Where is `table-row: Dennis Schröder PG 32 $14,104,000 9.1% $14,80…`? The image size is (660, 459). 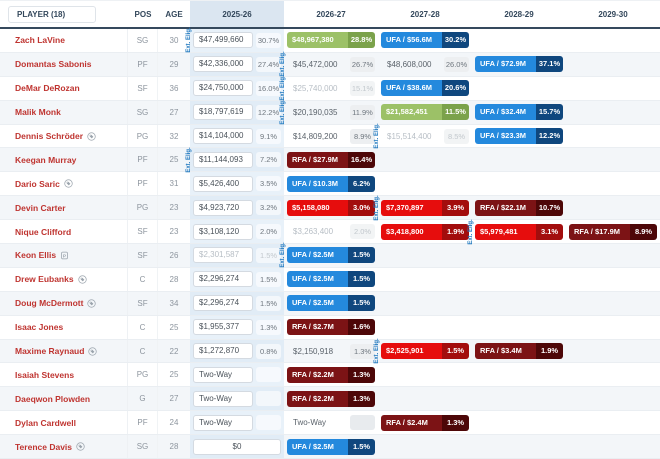 table-row: Dennis Schröder PG 32 $14,104,000 9.1% $14,80… is located at coordinates (330, 136).